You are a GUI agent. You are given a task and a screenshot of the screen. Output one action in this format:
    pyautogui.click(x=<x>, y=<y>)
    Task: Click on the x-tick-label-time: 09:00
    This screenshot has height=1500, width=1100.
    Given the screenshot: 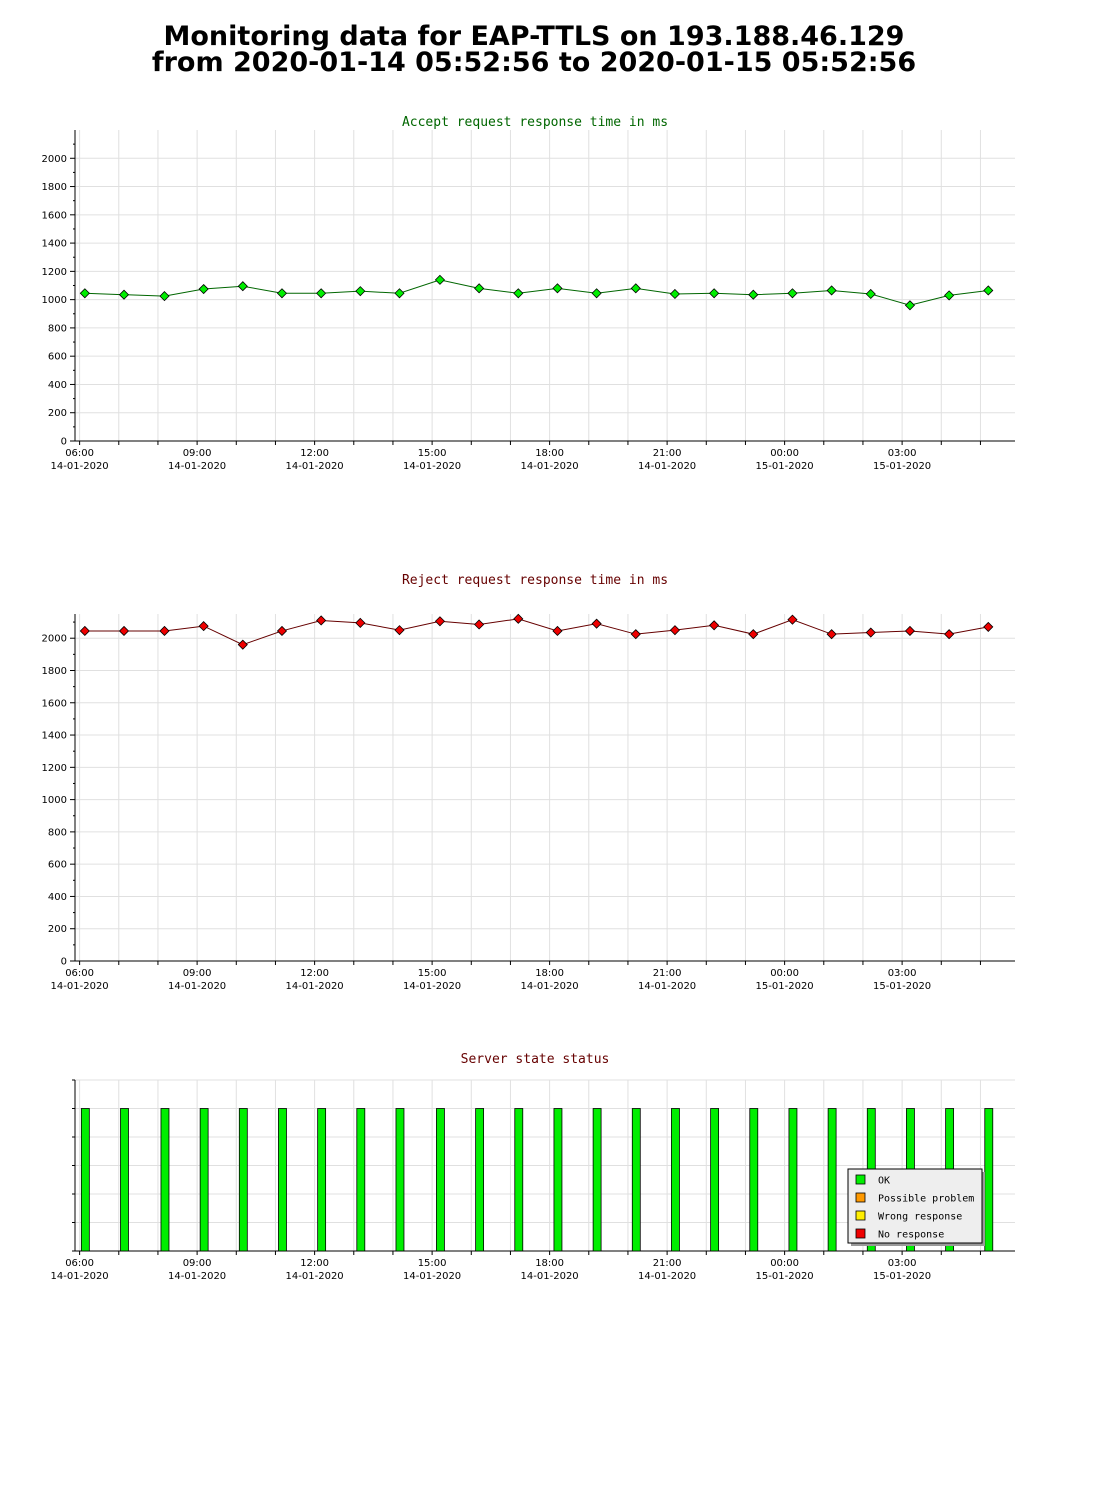 What is the action you would take?
    pyautogui.click(x=197, y=973)
    